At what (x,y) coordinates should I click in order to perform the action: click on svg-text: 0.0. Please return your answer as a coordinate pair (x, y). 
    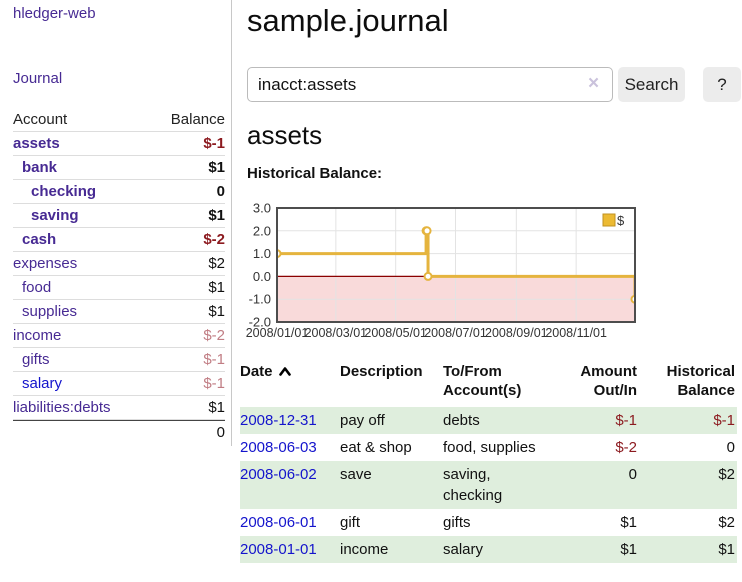
    Looking at the image, I should click on (262, 276).